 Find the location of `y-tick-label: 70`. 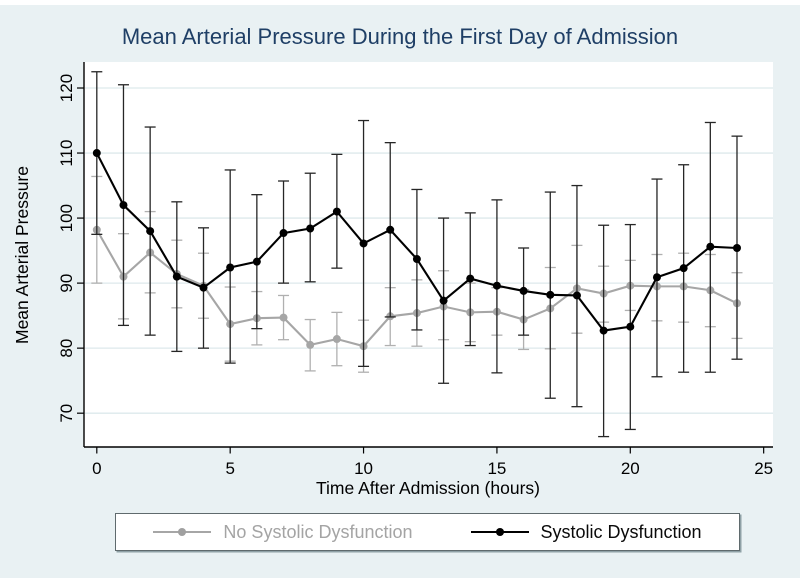

y-tick-label: 70 is located at coordinates (66, 413).